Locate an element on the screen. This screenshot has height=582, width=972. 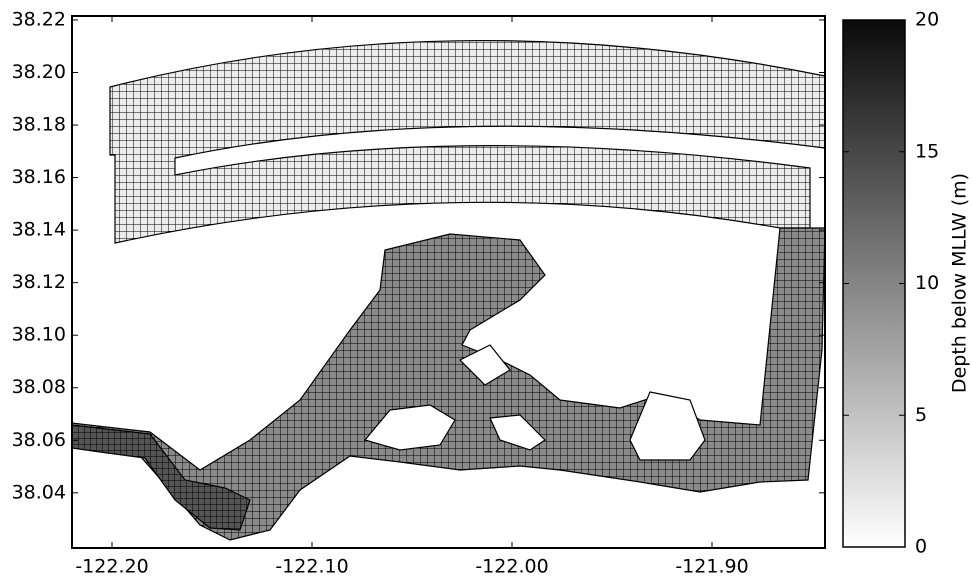
y-tick-label: 38.12 is located at coordinates (39, 282).